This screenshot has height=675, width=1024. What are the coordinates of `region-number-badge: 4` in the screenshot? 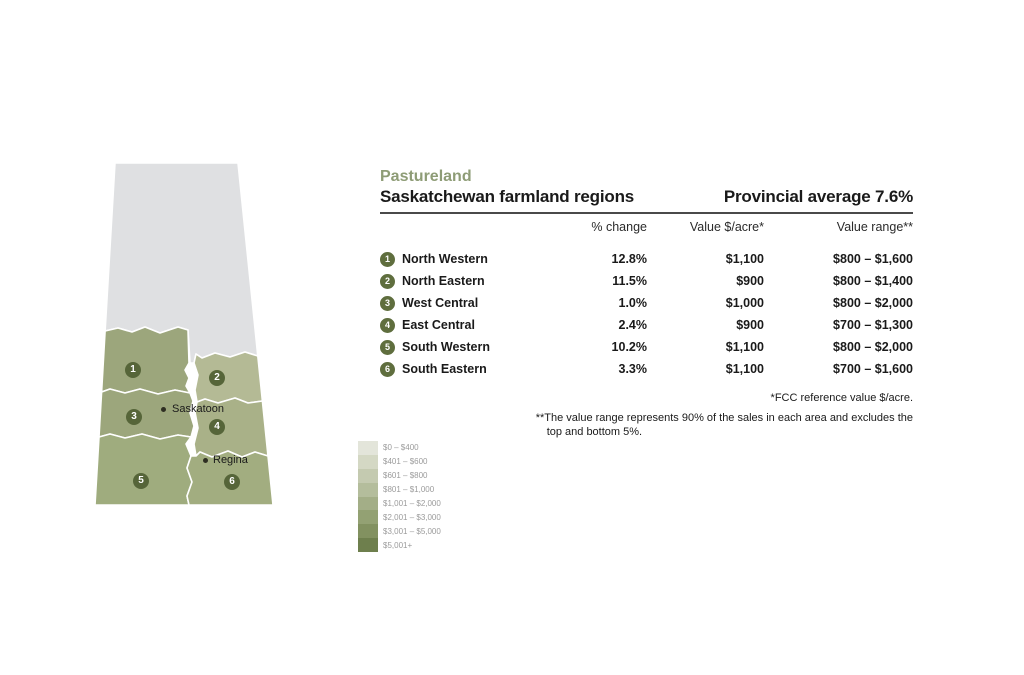 It's located at (387, 325).